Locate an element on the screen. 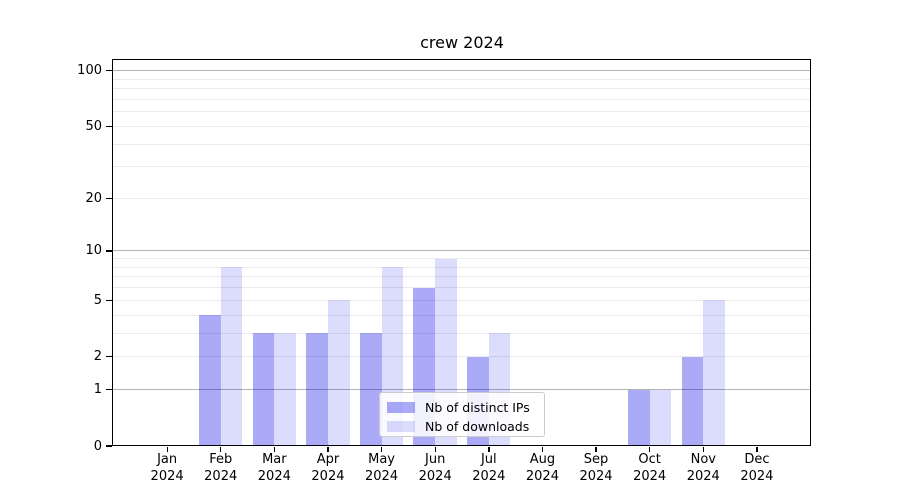 This screenshot has width=900, height=500. x-tick-label-jan: Jan 2024 is located at coordinates (167, 468).